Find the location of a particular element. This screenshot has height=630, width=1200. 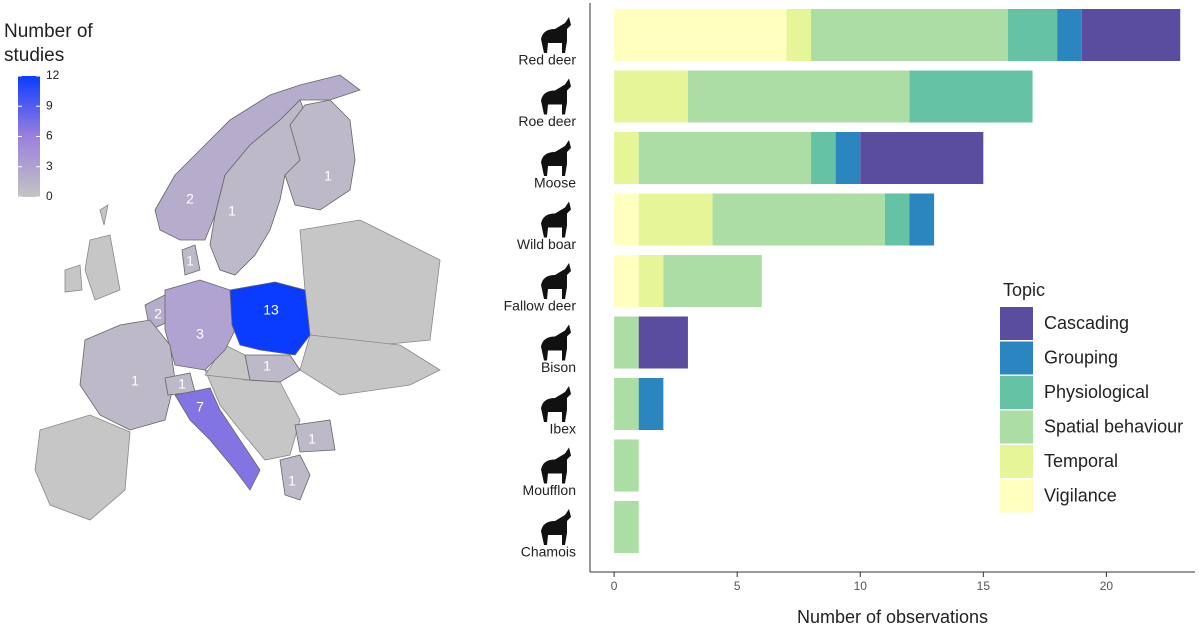

category-label: Roe deer is located at coordinates (547, 121).